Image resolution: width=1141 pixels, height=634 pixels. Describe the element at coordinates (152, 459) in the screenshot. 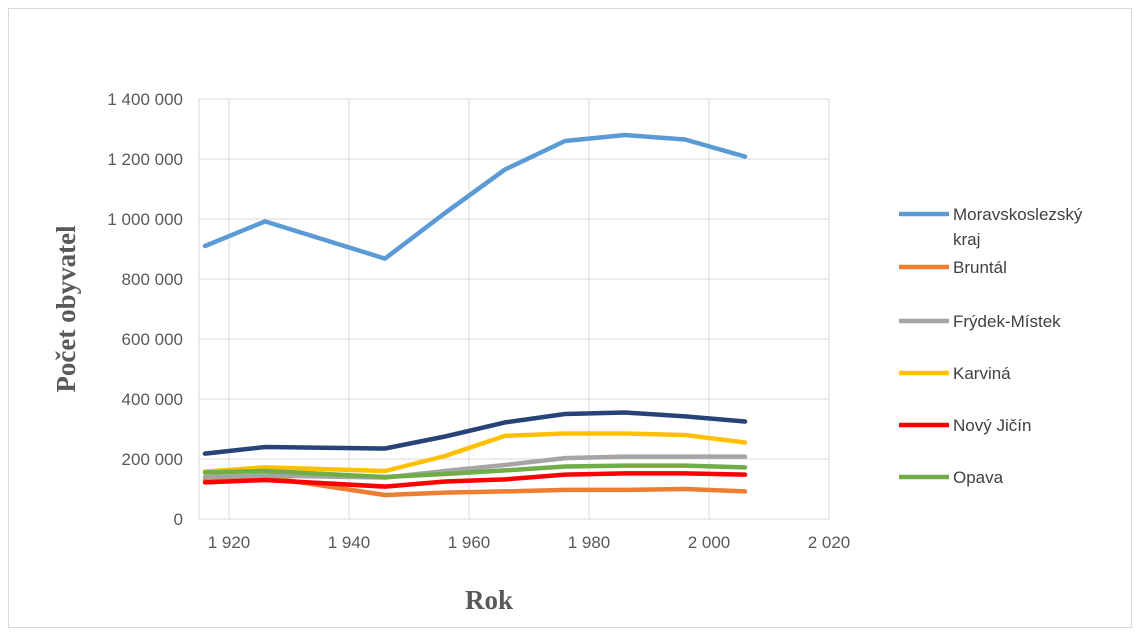

I see `y-tick-label: 200 000` at that location.